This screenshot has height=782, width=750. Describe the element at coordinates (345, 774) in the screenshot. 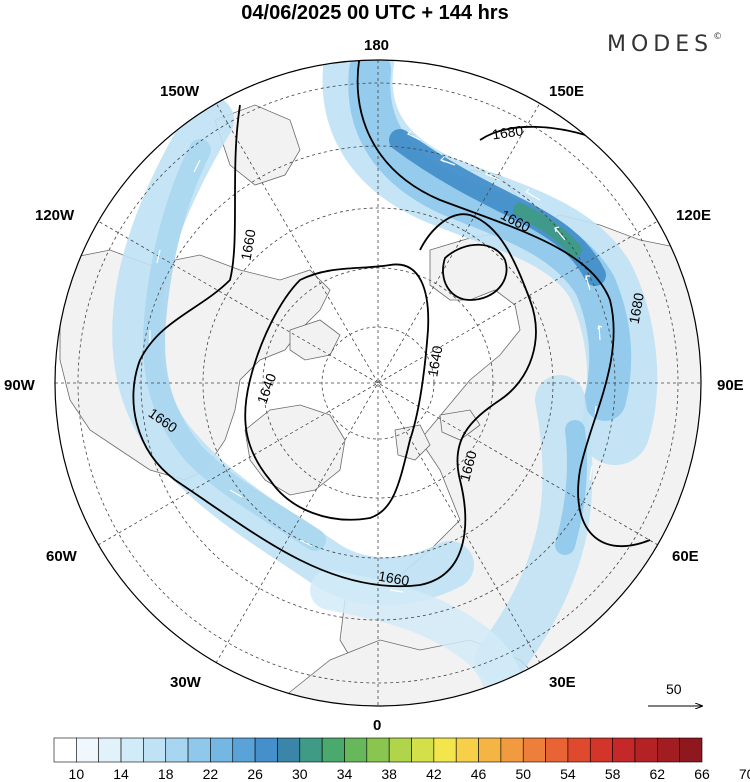

I see `colorbar-label: 34` at that location.